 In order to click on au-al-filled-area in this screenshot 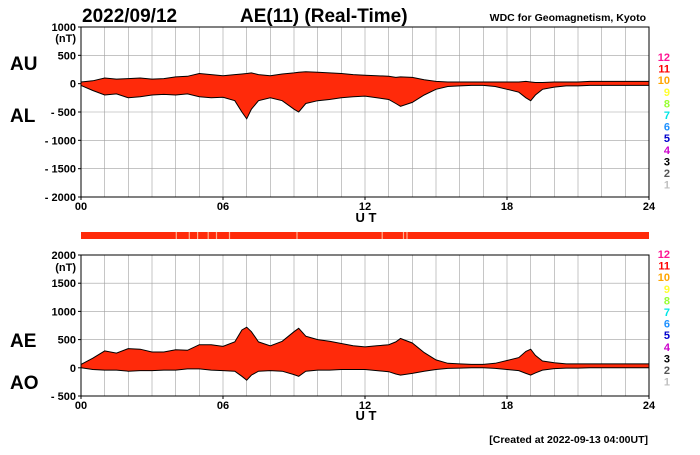, I will do `click(365, 95)`.